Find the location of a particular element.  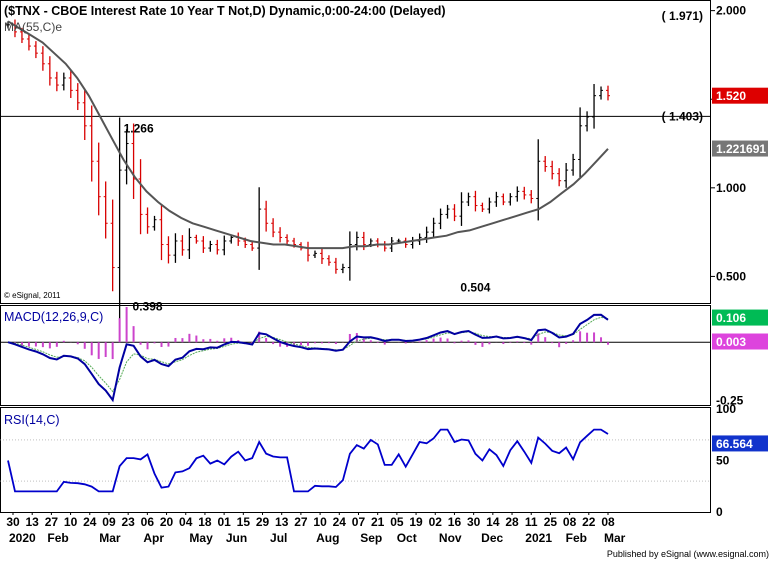

rsi-axis-label: 0 is located at coordinates (719, 512).